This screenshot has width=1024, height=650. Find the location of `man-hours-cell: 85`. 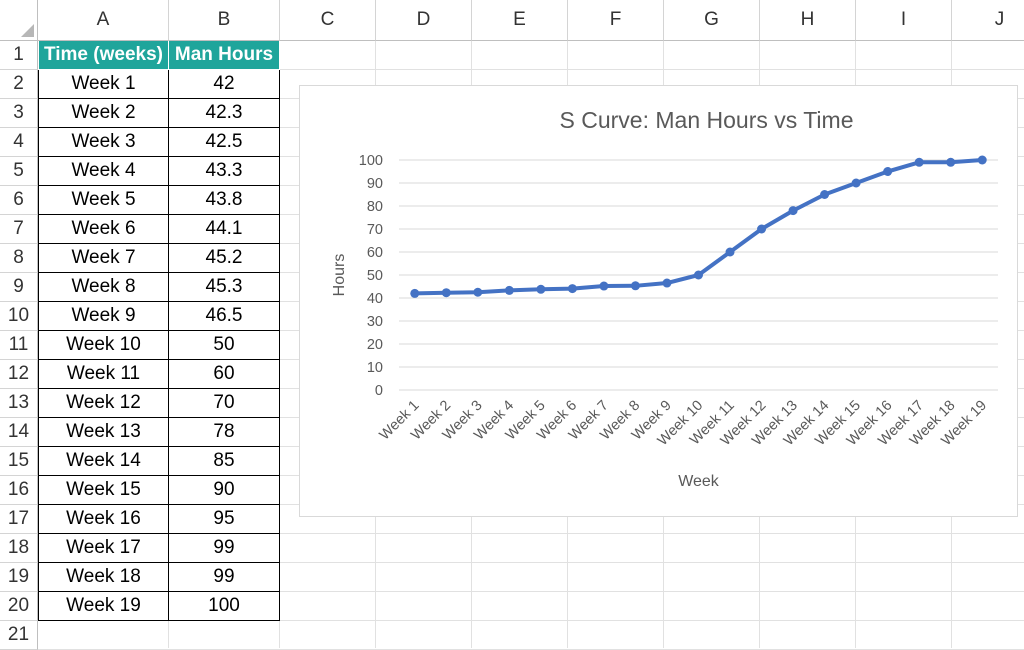

man-hours-cell: 85 is located at coordinates (224, 461).